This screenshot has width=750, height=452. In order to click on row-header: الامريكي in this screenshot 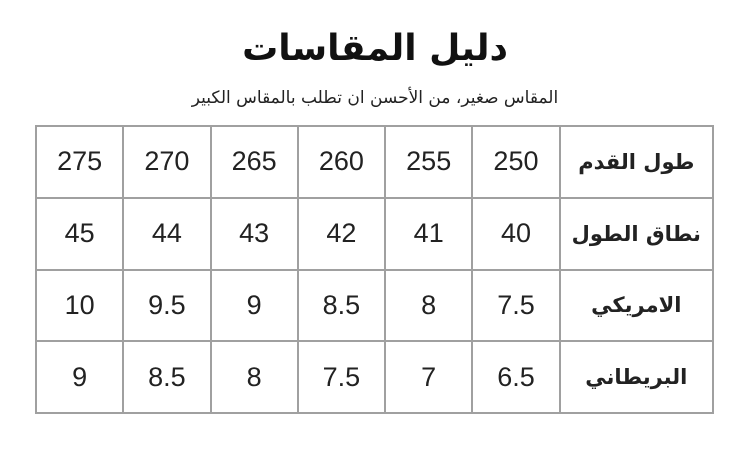, I will do `click(636, 305)`.